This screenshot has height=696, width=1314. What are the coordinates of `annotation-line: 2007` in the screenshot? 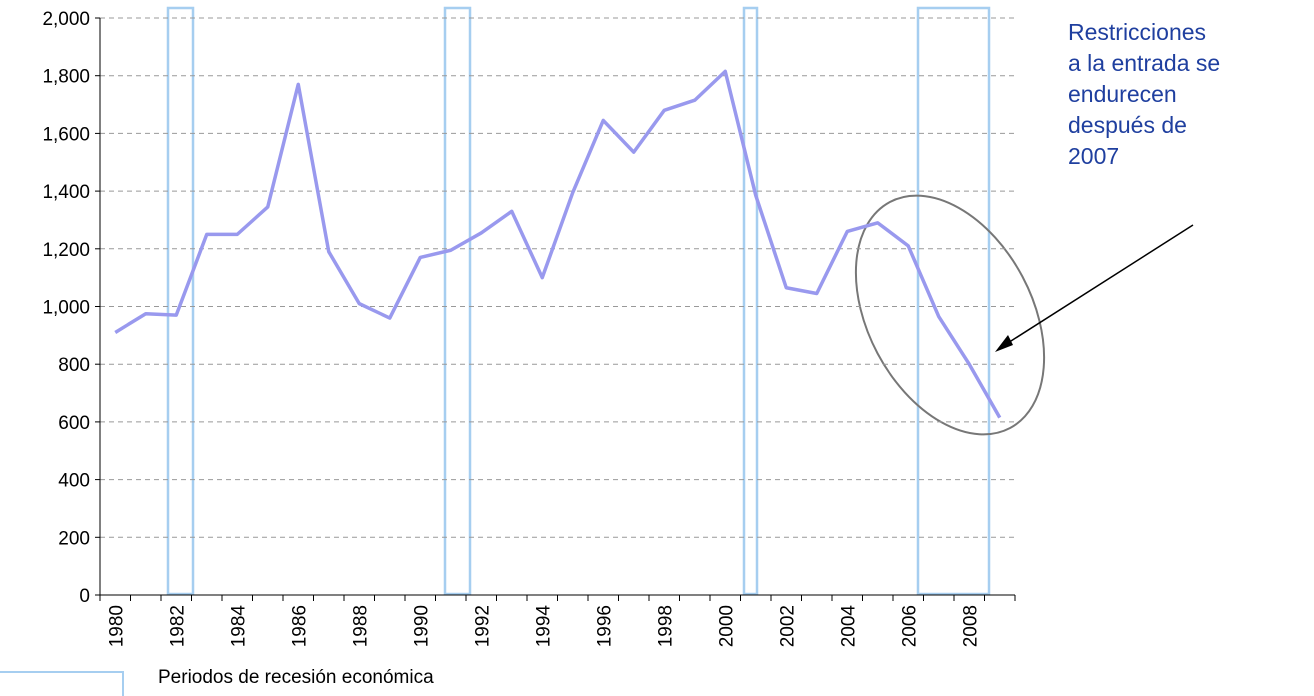 It's located at (1093, 156).